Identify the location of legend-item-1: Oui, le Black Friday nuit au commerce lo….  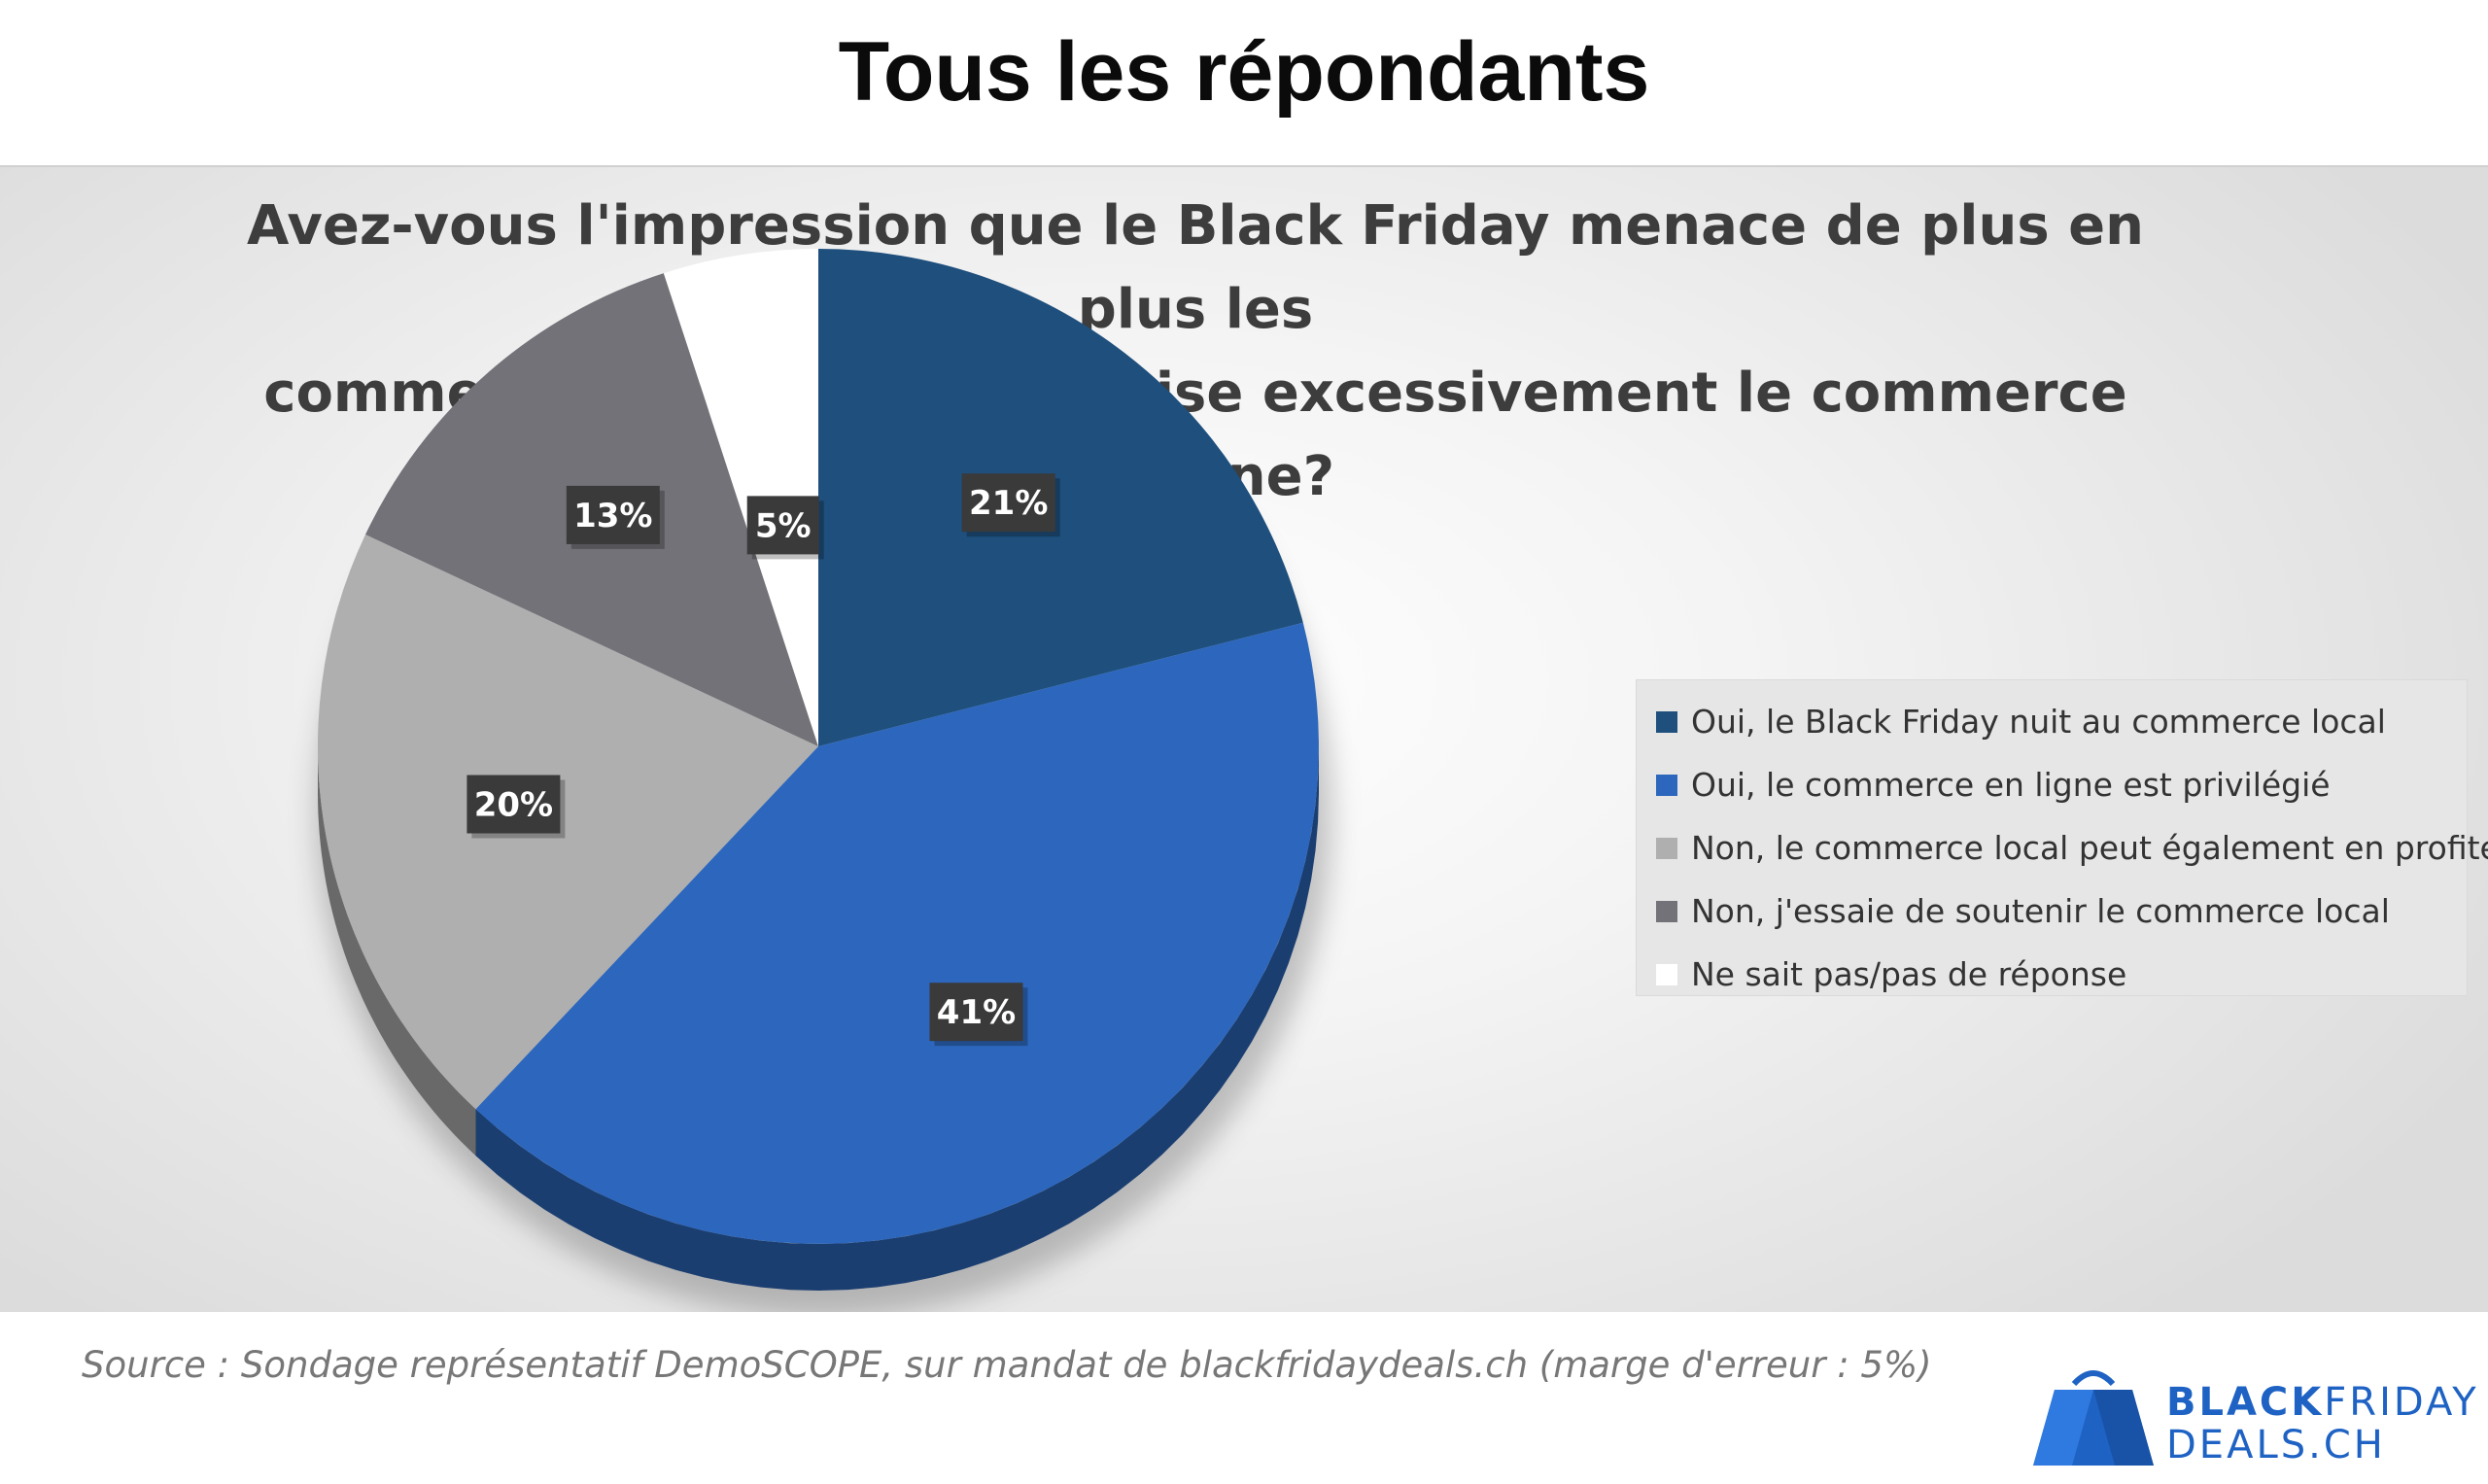
(2052, 721).